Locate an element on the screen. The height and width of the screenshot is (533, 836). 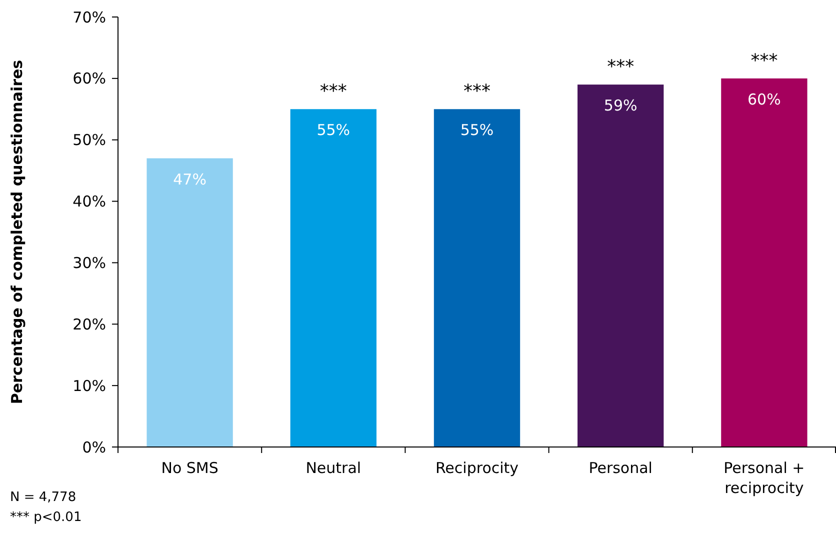
x-tick-label: Neutral is located at coordinates (334, 468).